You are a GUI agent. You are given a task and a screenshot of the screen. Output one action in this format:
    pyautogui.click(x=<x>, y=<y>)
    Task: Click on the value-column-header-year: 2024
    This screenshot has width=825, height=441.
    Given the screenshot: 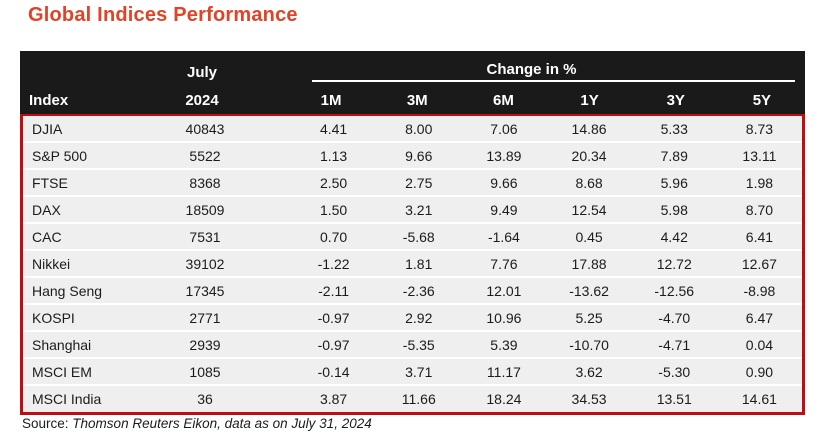 What is the action you would take?
    pyautogui.click(x=202, y=100)
    